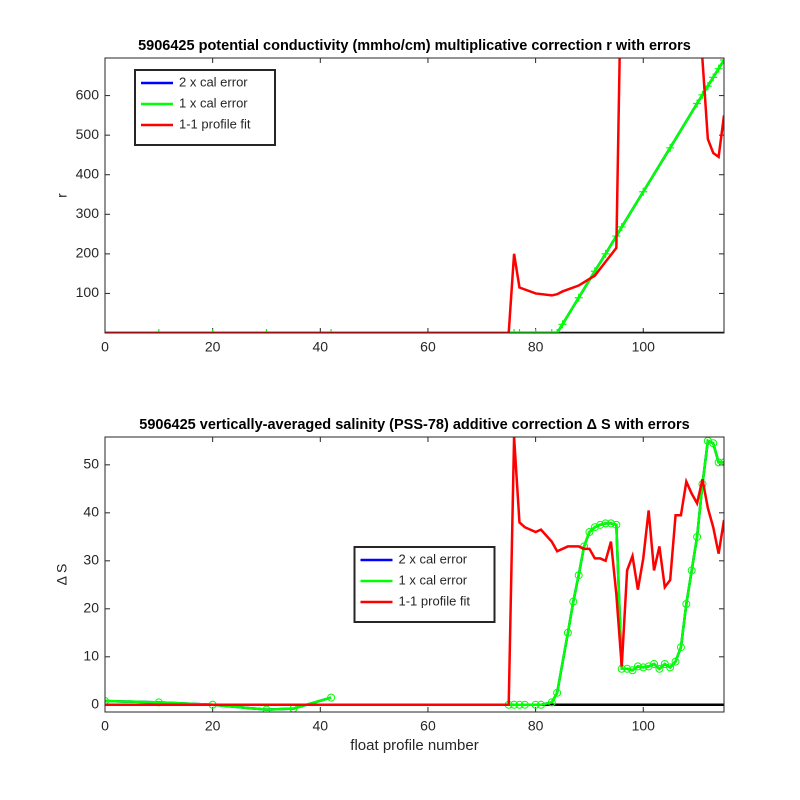 This screenshot has height=800, width=800. Describe the element at coordinates (88, 94) in the screenshot. I see `y-tick-label: 600` at that location.